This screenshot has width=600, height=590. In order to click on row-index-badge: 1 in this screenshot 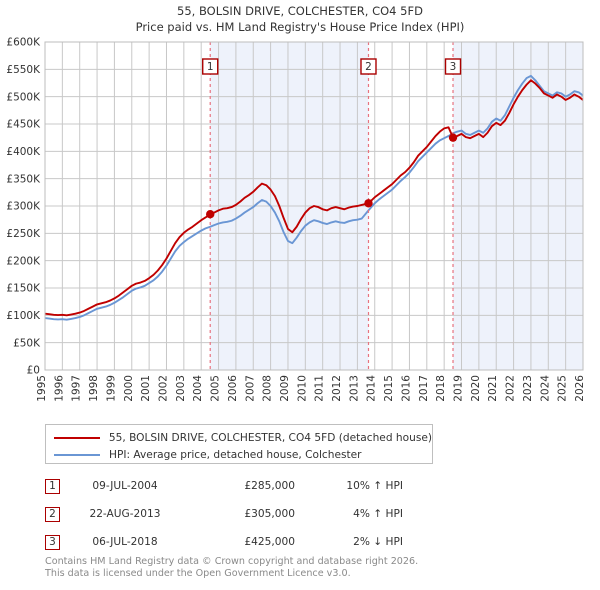, I will do `click(52, 486)`.